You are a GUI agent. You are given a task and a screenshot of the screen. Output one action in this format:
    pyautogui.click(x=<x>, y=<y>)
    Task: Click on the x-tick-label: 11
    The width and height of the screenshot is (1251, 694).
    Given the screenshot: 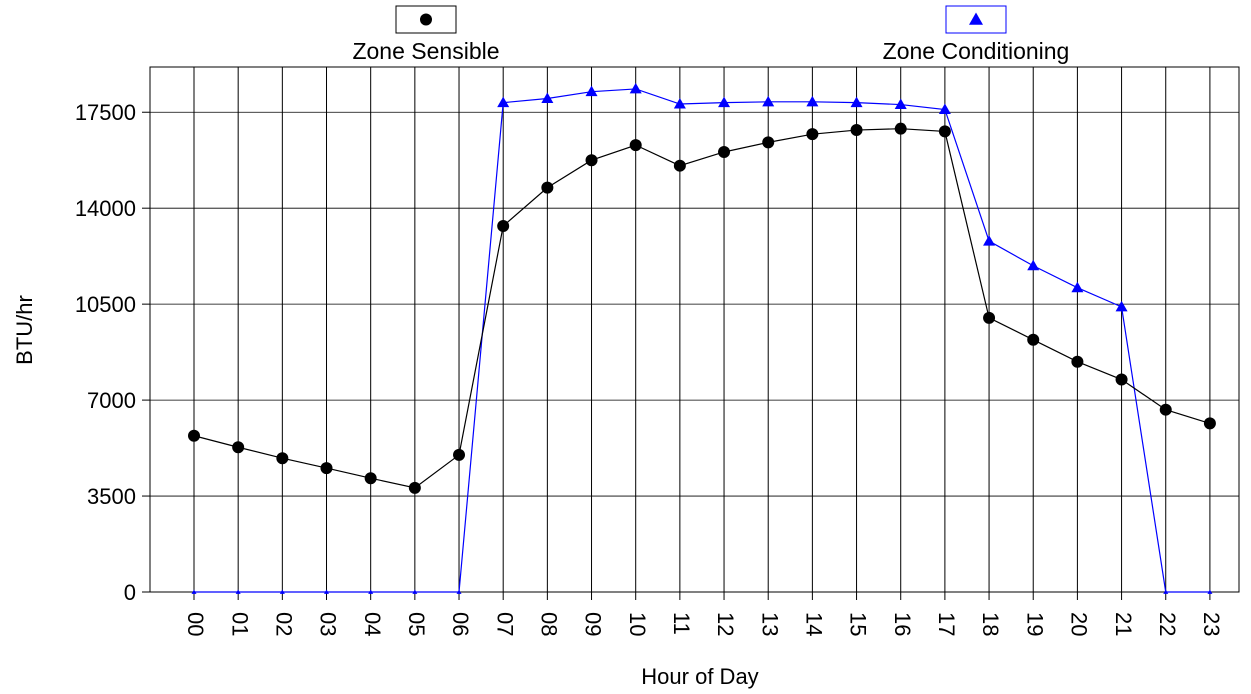 What is the action you would take?
    pyautogui.click(x=681, y=623)
    